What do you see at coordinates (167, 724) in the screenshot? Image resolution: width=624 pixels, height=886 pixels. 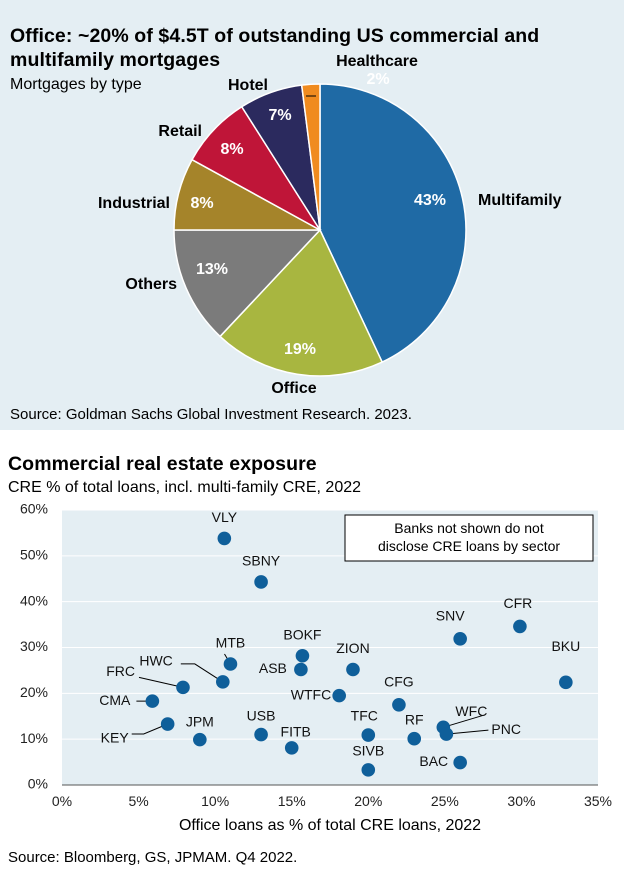 I see `point-key` at bounding box center [167, 724].